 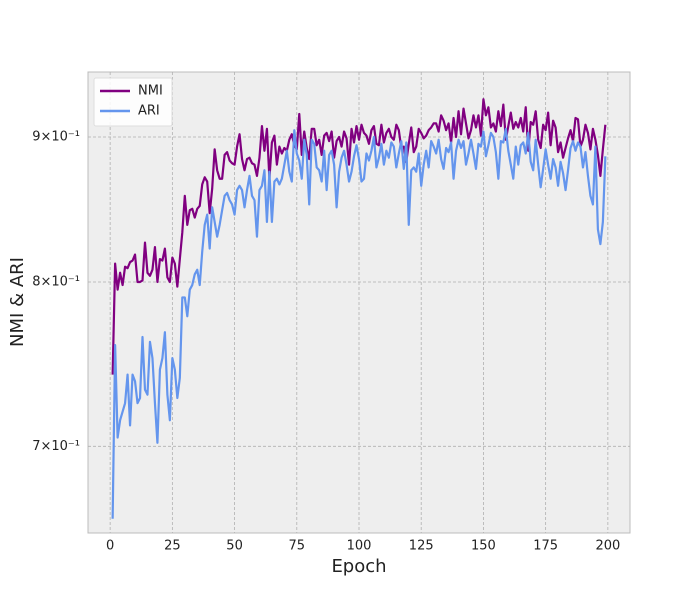 I want to click on y-tick-label: 7×10⁻¹, so click(x=56, y=446).